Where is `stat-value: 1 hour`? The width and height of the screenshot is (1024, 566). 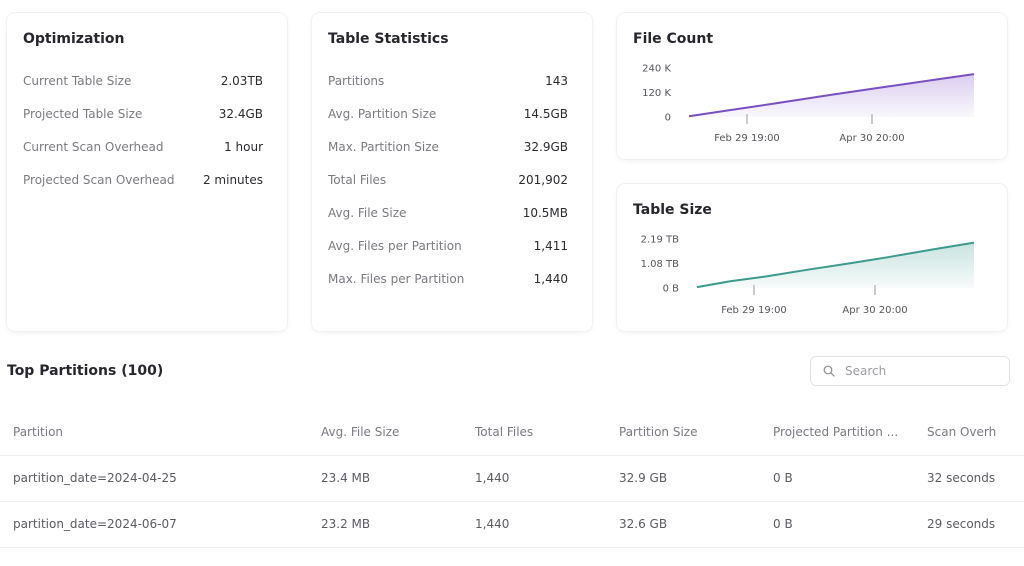 stat-value: 1 hour is located at coordinates (243, 147).